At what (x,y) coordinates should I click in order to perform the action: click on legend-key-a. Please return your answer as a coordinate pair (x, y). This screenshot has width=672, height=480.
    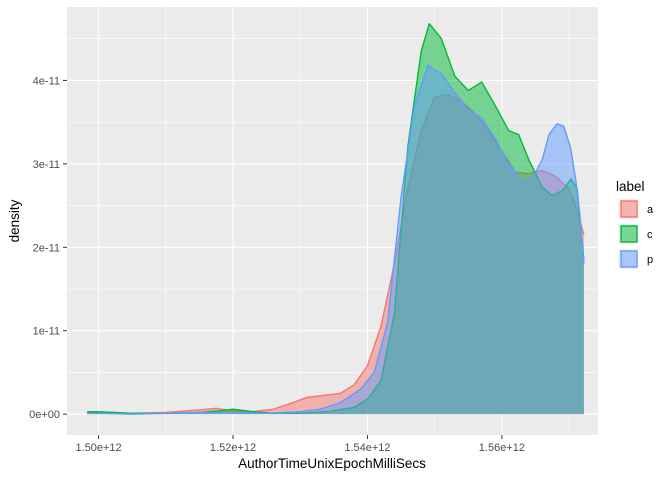
    Looking at the image, I should click on (629, 209).